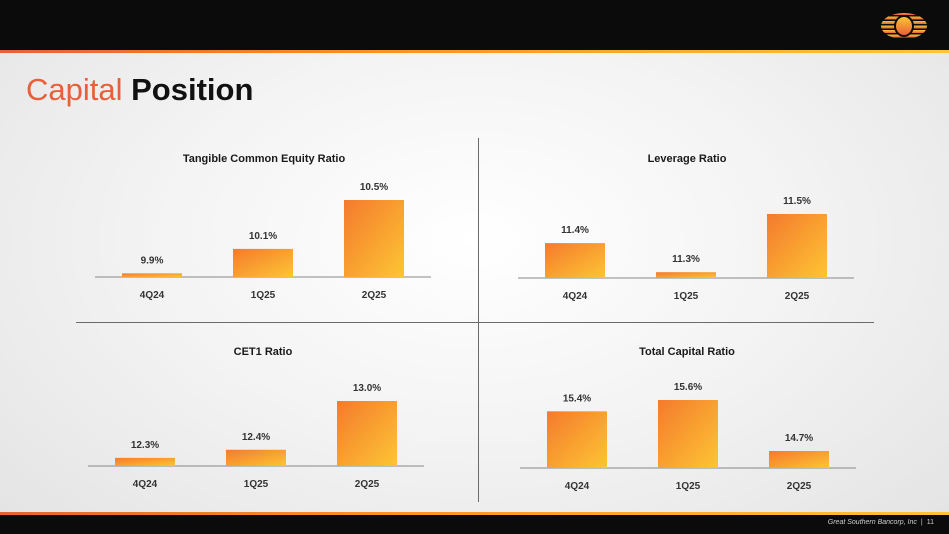  Describe the element at coordinates (145, 445) in the screenshot. I see `data-label-4Q24: 12.3%` at that location.